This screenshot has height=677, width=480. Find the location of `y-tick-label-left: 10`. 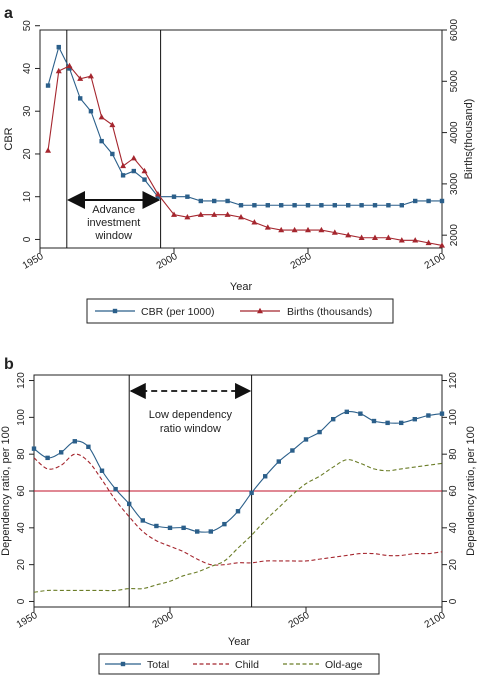

y-tick-label-left: 10 is located at coordinates (27, 197).